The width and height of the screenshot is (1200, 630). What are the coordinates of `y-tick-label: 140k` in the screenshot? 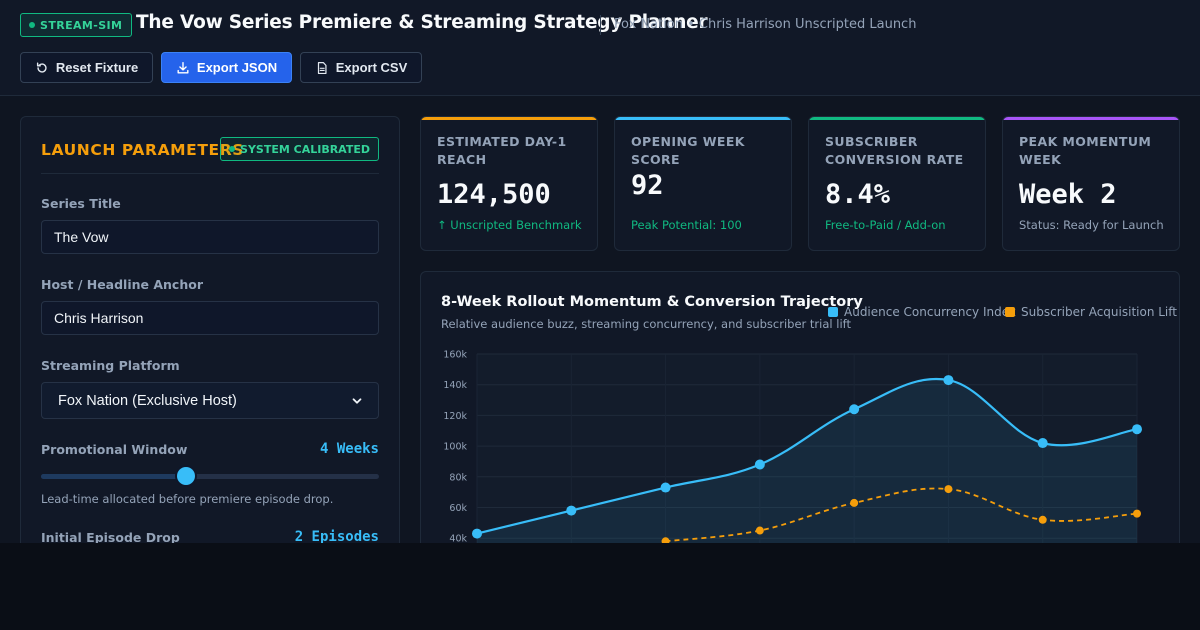 It's located at (455, 385).